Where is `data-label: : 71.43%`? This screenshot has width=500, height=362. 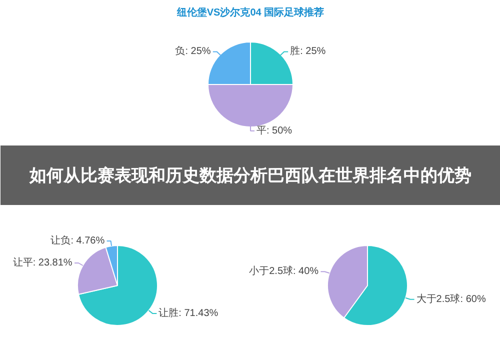 data-label: : 71.43% is located at coordinates (198, 314).